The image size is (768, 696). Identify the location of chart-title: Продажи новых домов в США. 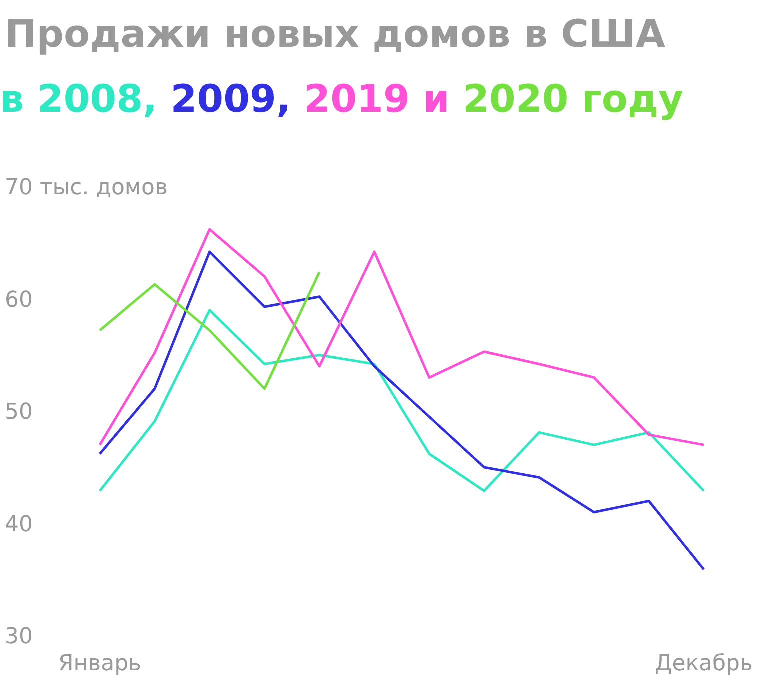
(335, 34).